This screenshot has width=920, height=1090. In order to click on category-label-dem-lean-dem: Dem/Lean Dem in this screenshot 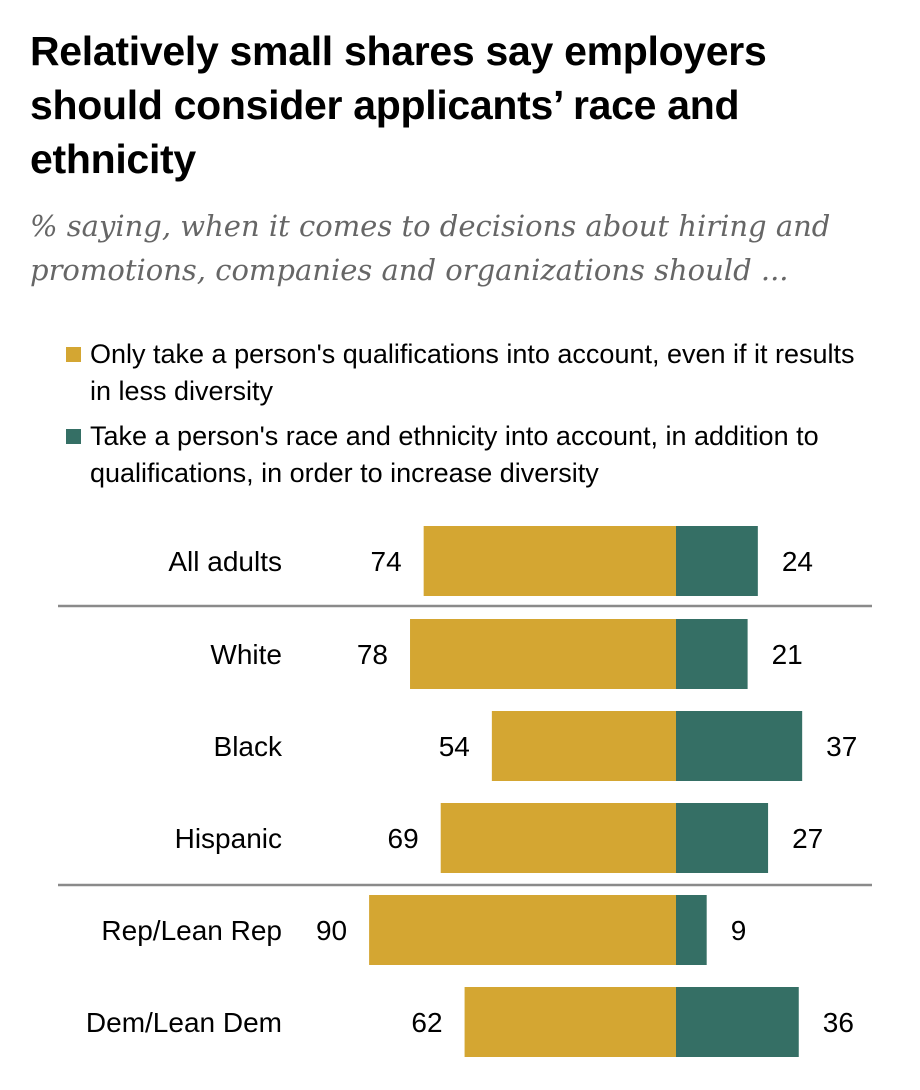, I will do `click(184, 1022)`.